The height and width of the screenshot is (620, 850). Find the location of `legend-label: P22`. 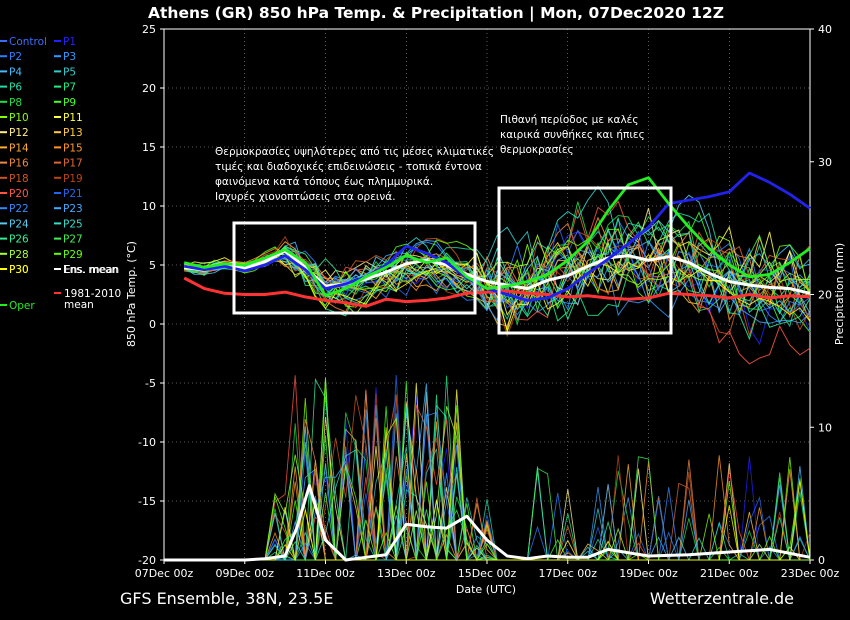

legend-label: P22 is located at coordinates (19, 209).